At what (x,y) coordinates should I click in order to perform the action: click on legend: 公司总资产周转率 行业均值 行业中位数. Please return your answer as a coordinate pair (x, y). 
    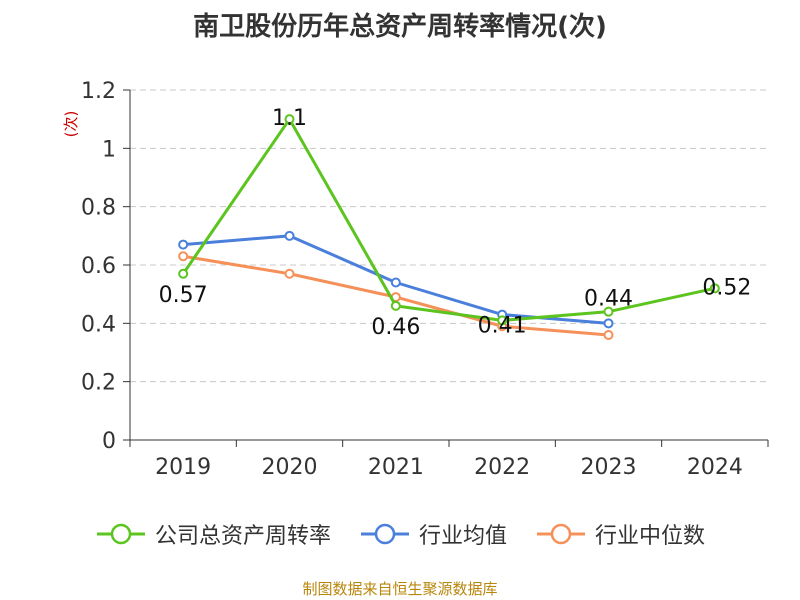
    Looking at the image, I should click on (400, 534).